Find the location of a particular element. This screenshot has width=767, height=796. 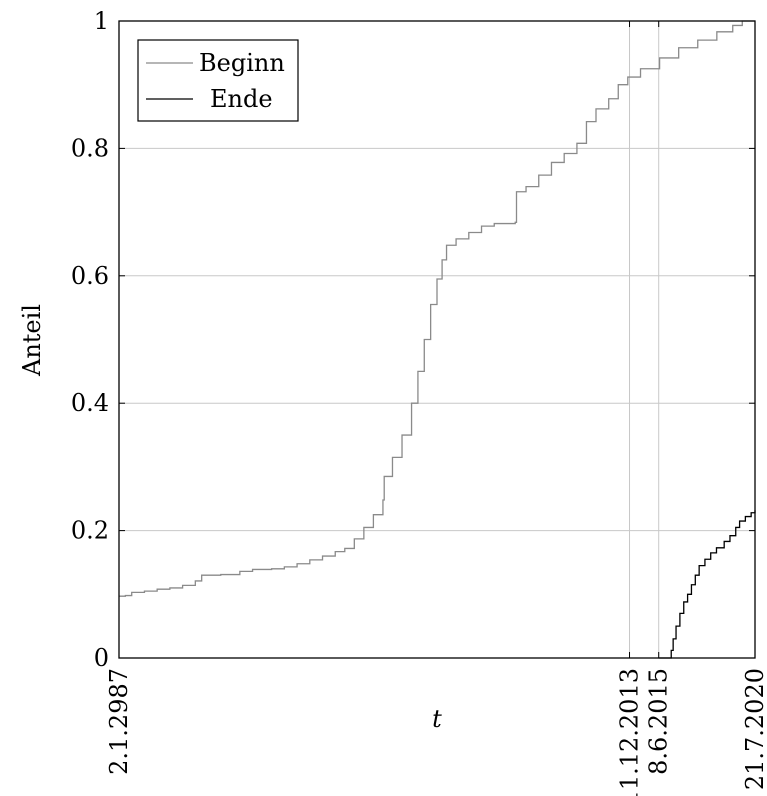

y-tick-label: 1 is located at coordinates (101, 21).